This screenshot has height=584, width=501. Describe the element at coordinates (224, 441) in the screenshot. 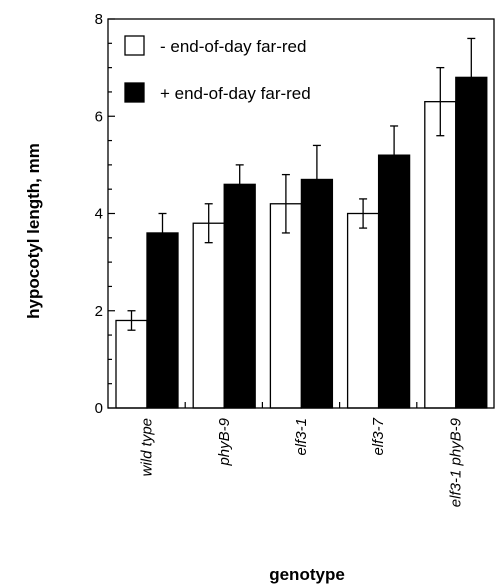

I see `x-tick-label: phyB-9` at that location.